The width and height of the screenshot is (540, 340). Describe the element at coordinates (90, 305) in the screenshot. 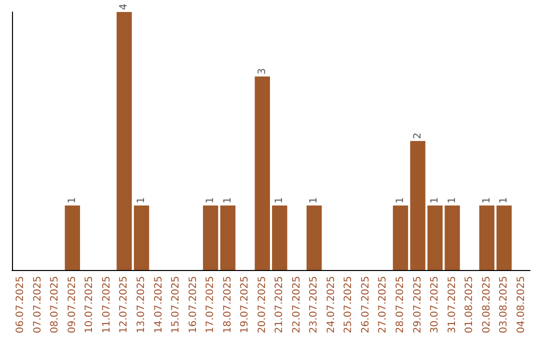

I see `x-tick-label: 10.07.2025` at that location.